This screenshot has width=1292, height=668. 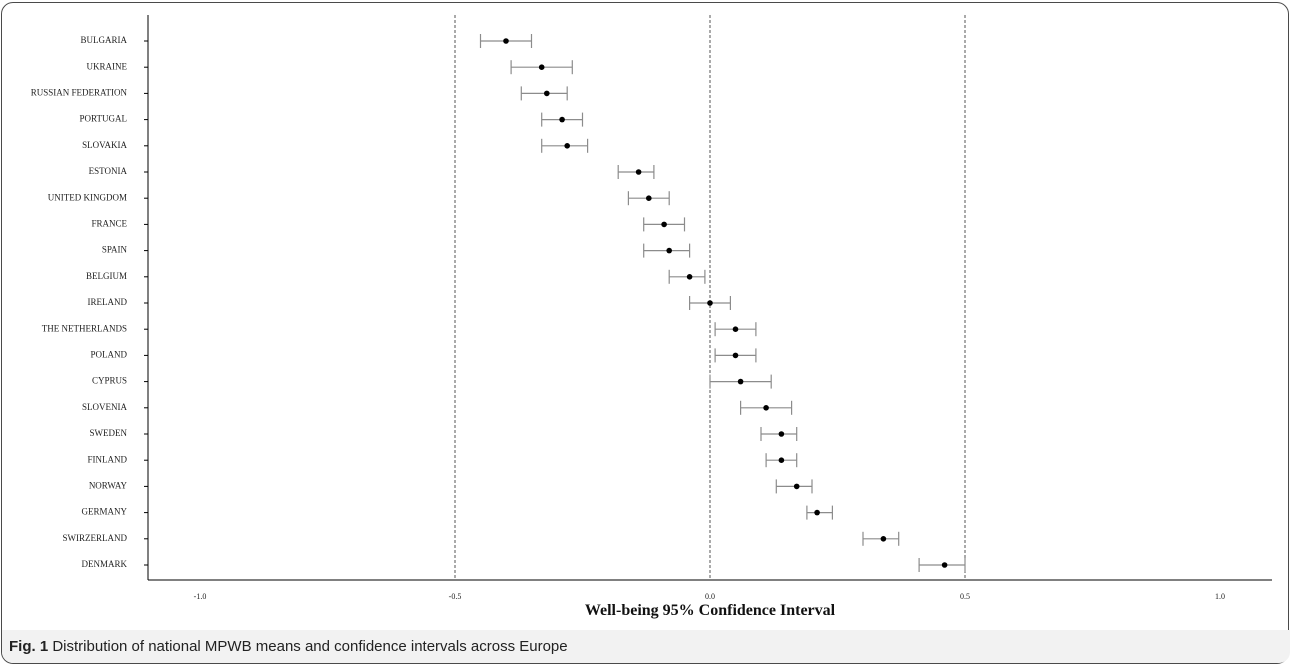 I want to click on category-label: POLAND, so click(x=108, y=354).